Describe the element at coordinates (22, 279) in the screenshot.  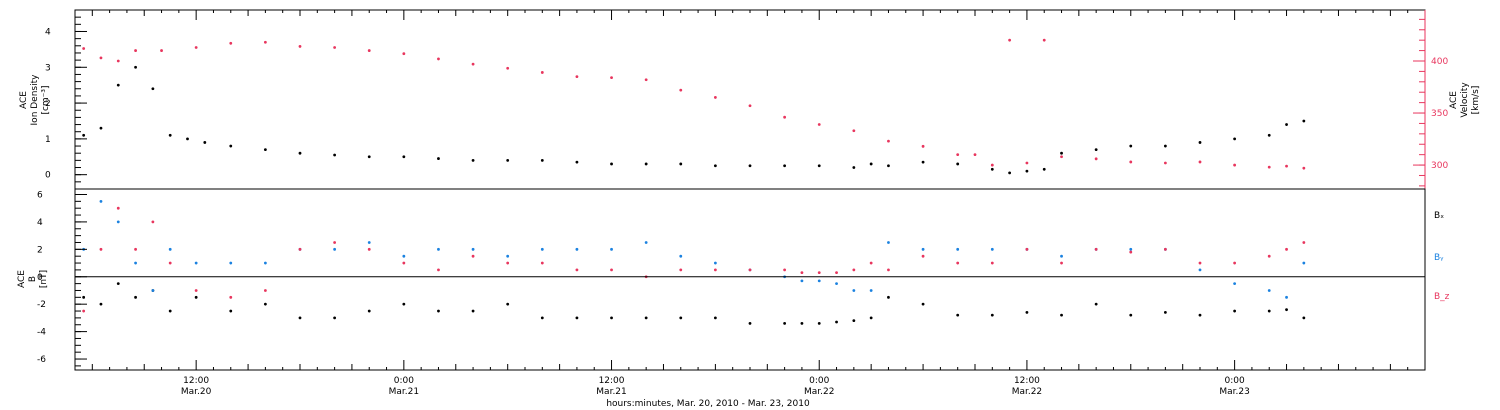
I see `field-axis-title-line1: ACE` at that location.